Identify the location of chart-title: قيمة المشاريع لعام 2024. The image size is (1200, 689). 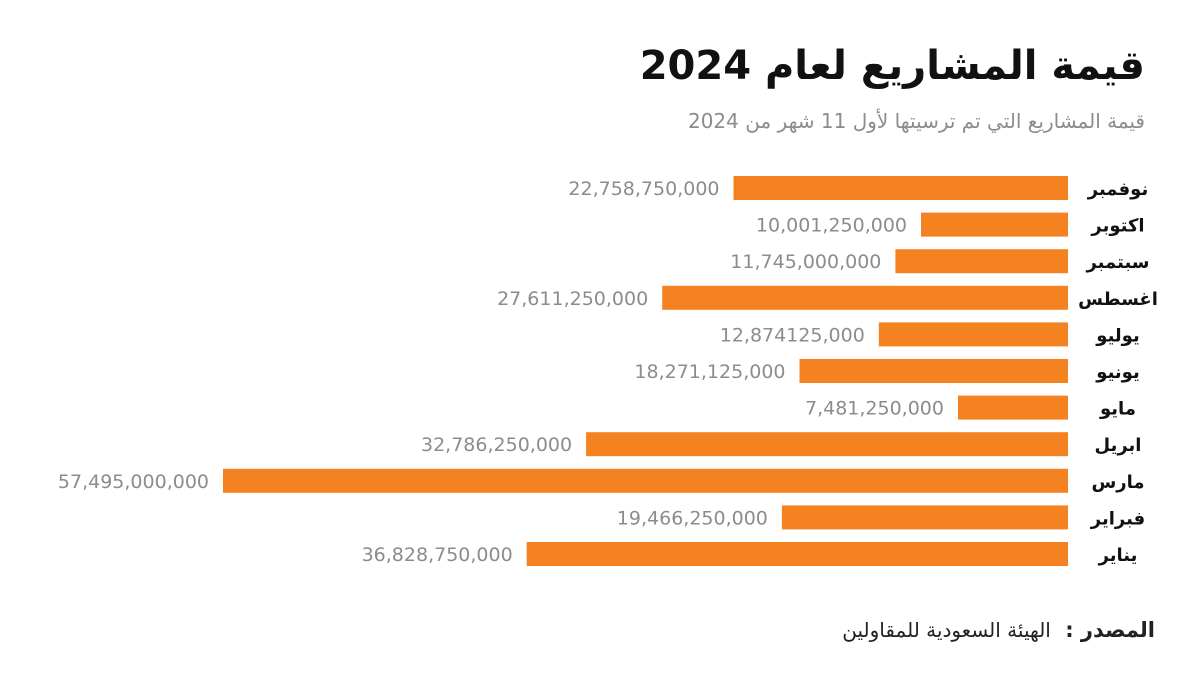
(892, 66).